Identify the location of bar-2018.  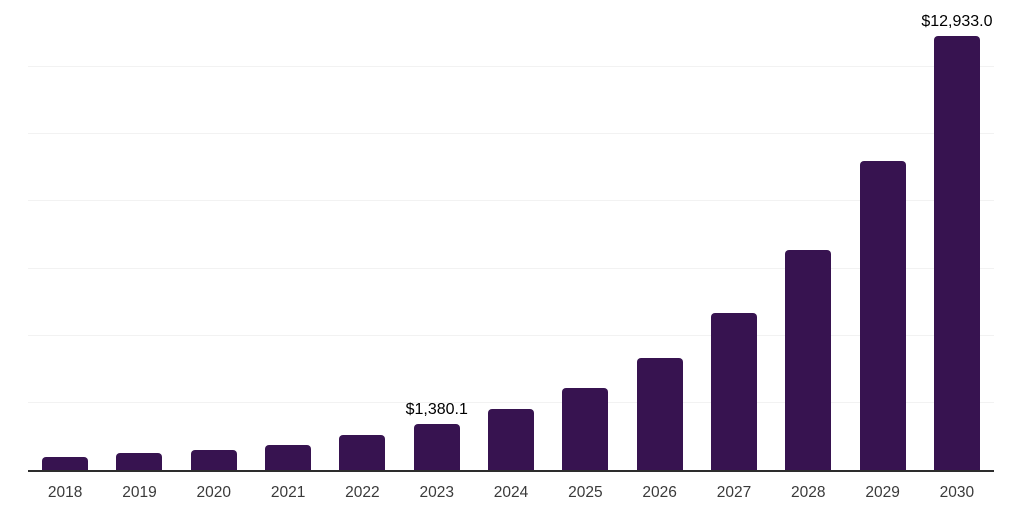
(65, 463).